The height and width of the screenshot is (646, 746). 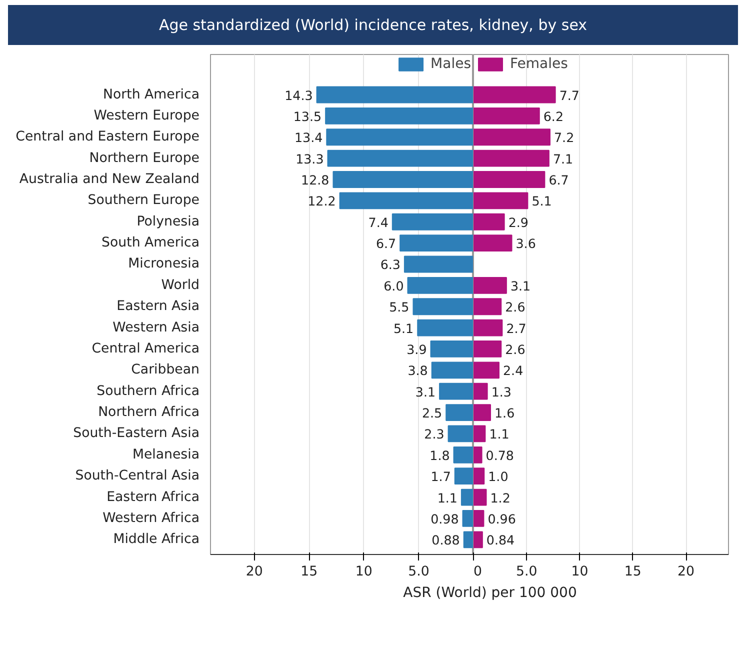 I want to click on data-label: 7.1, so click(x=563, y=158).